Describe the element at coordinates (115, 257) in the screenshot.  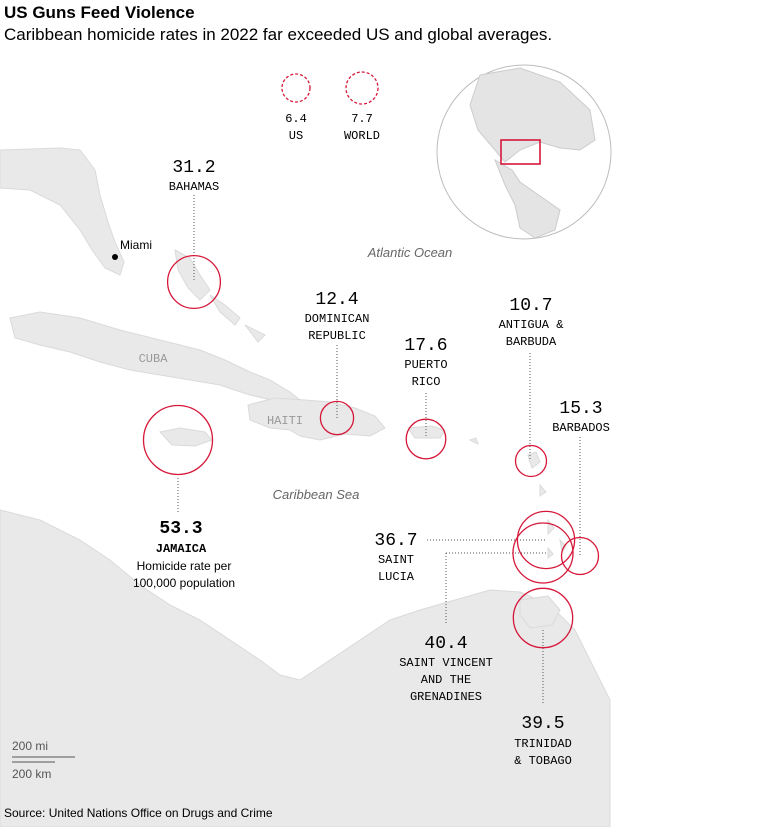
I see `miami-dot` at that location.